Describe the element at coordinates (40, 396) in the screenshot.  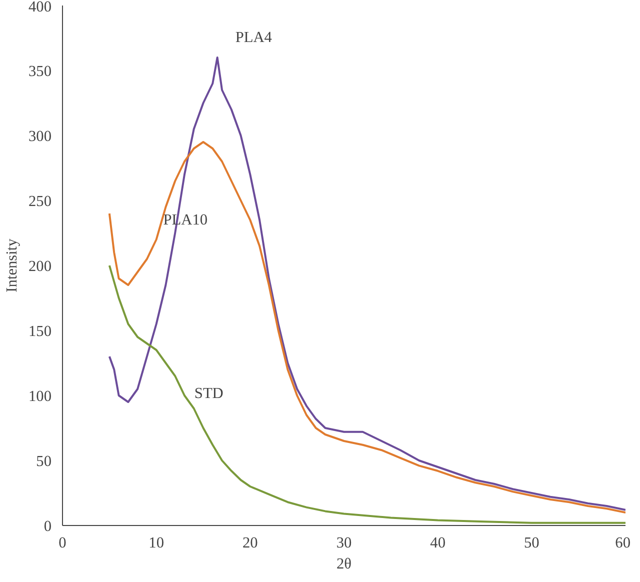
I see `y-tick-label: 100` at that location.